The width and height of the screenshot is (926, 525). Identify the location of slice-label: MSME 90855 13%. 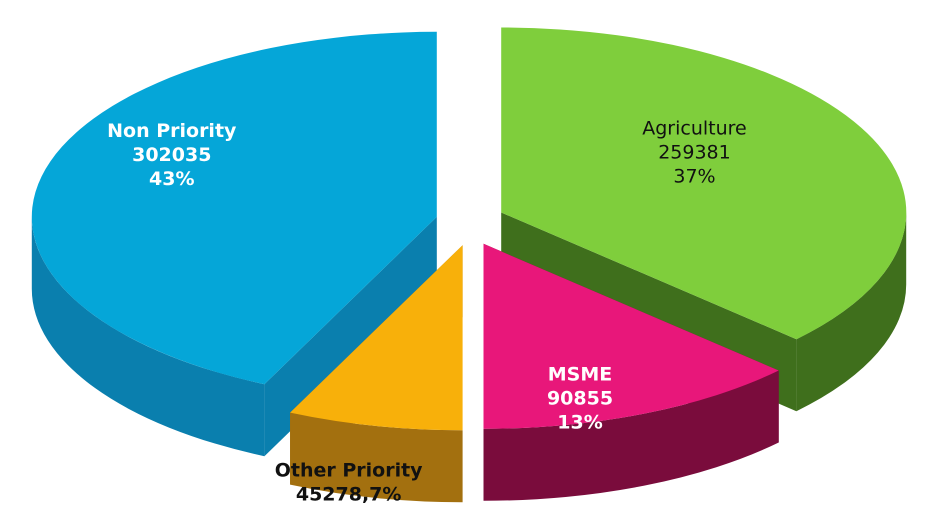
(580, 399).